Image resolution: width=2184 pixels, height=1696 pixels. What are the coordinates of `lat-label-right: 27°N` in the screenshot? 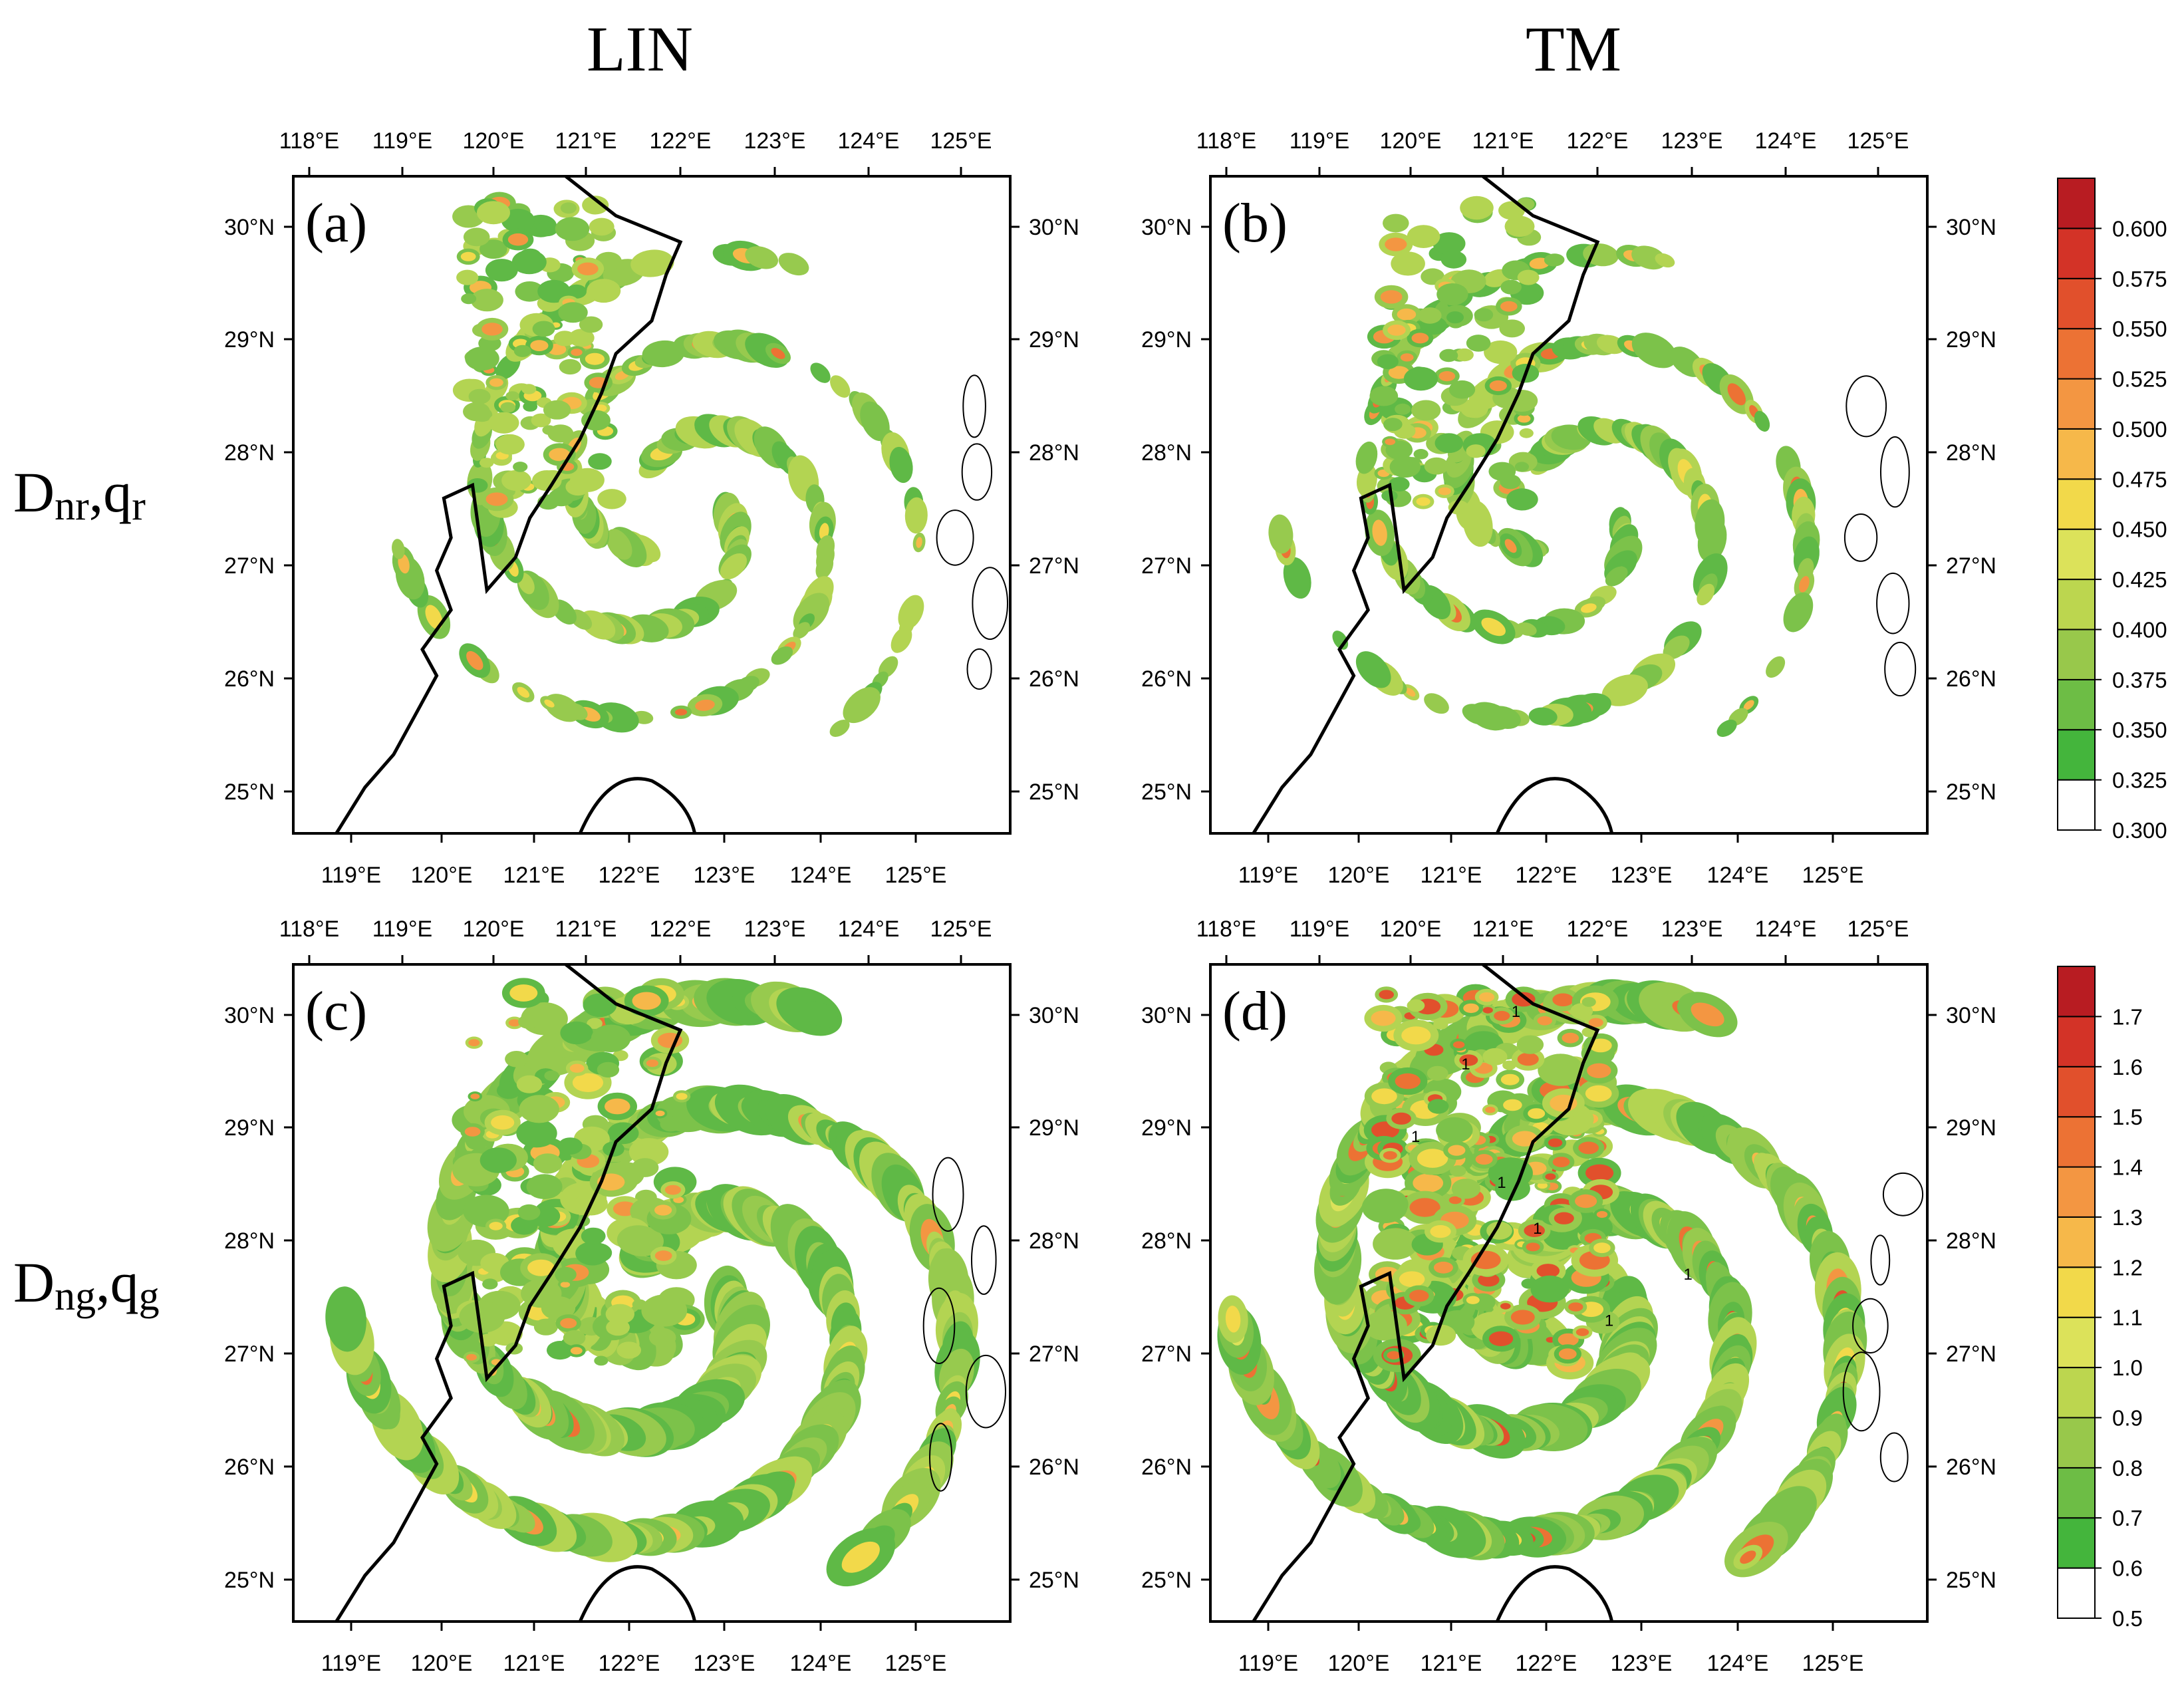 It's located at (1054, 566).